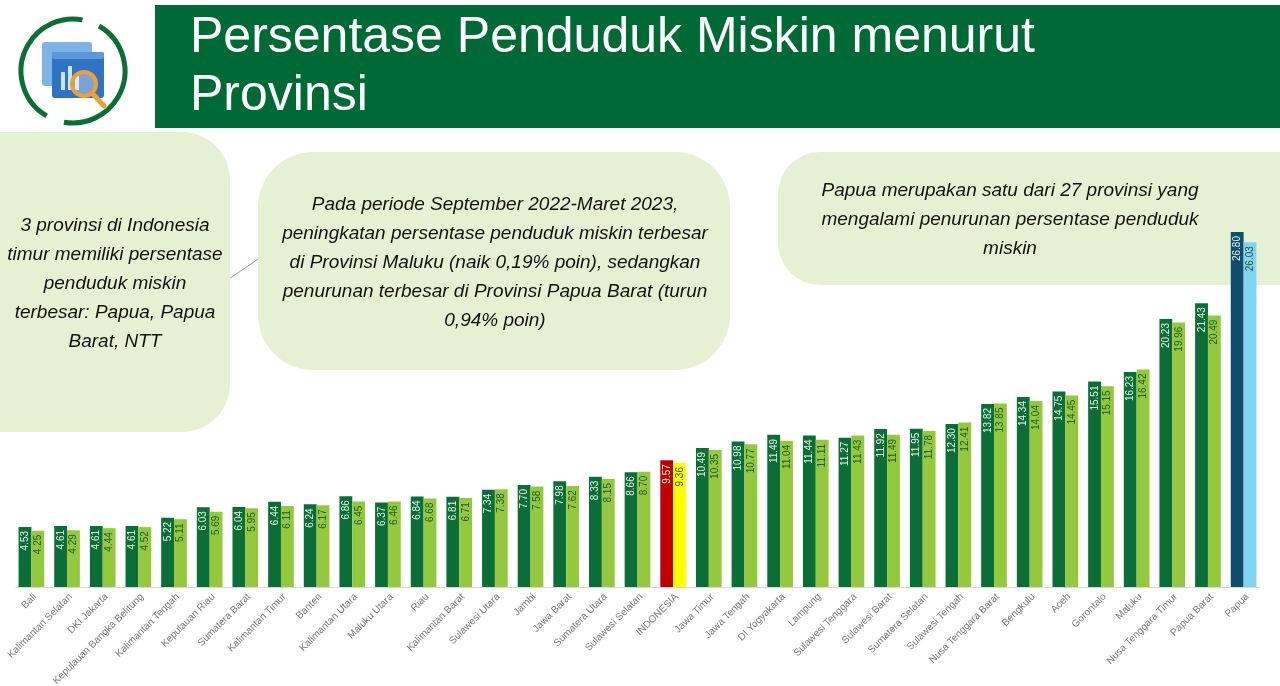  Describe the element at coordinates (613, 64) in the screenshot. I see `chart-title: Persentase Penduduk Miskin menurut Provinsi` at that location.